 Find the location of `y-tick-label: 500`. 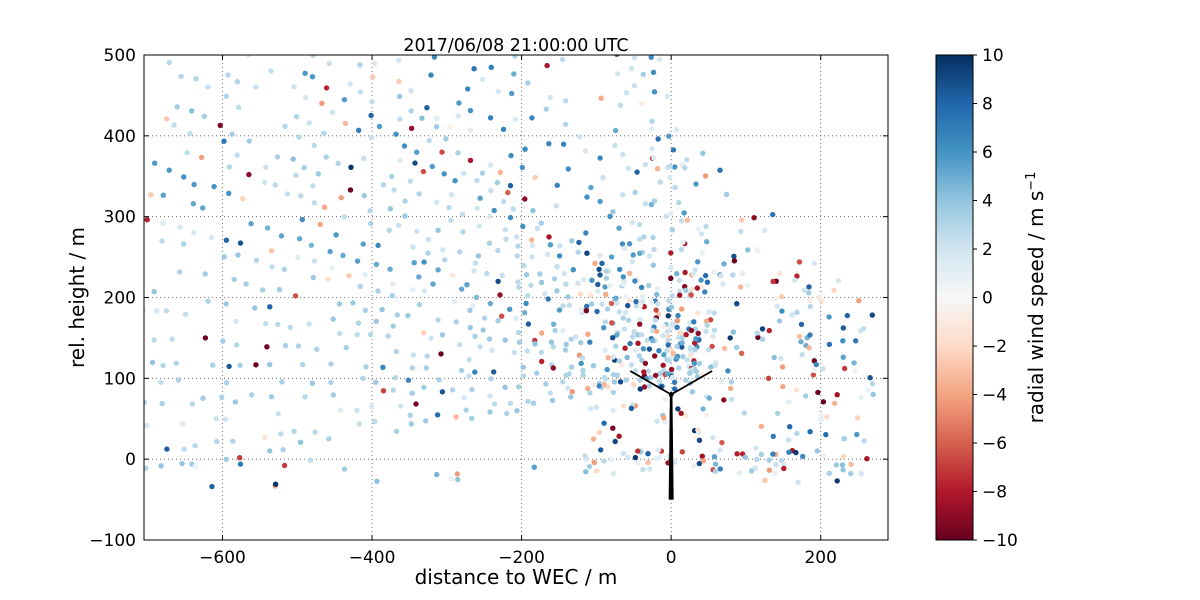

y-tick-label: 500 is located at coordinates (120, 56).